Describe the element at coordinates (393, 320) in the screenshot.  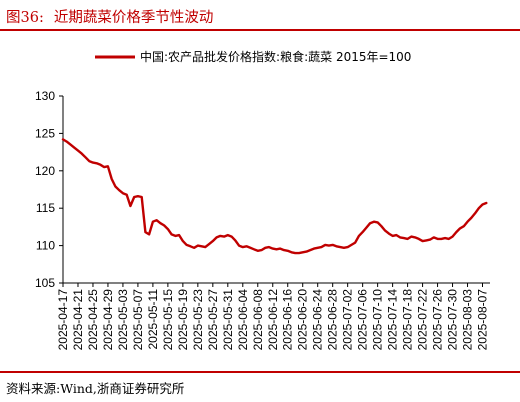
I see `x-tick-label: 2025-07-14` at that location.